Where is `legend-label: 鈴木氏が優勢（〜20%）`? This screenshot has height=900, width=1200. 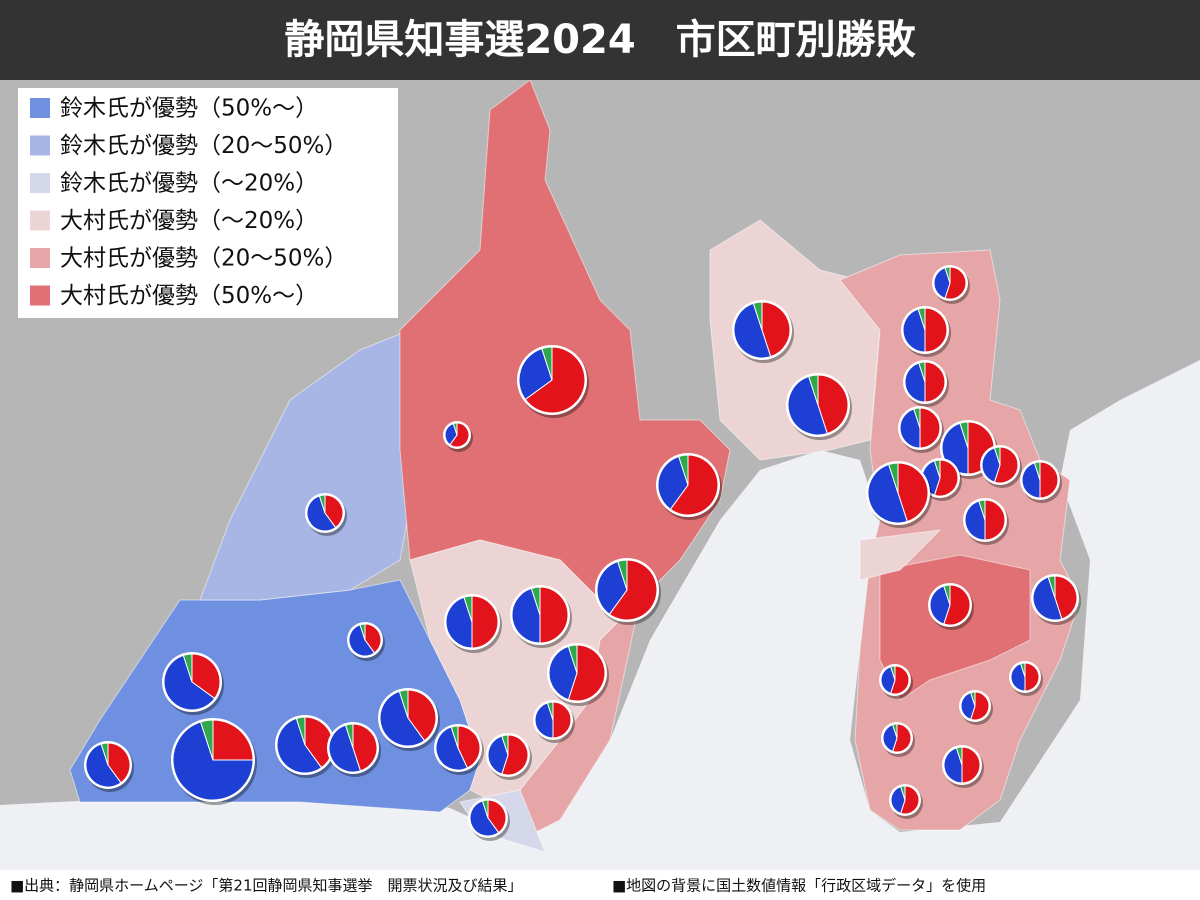 legend-label: 鈴木氏が優勢（〜20%） is located at coordinates (189, 184).